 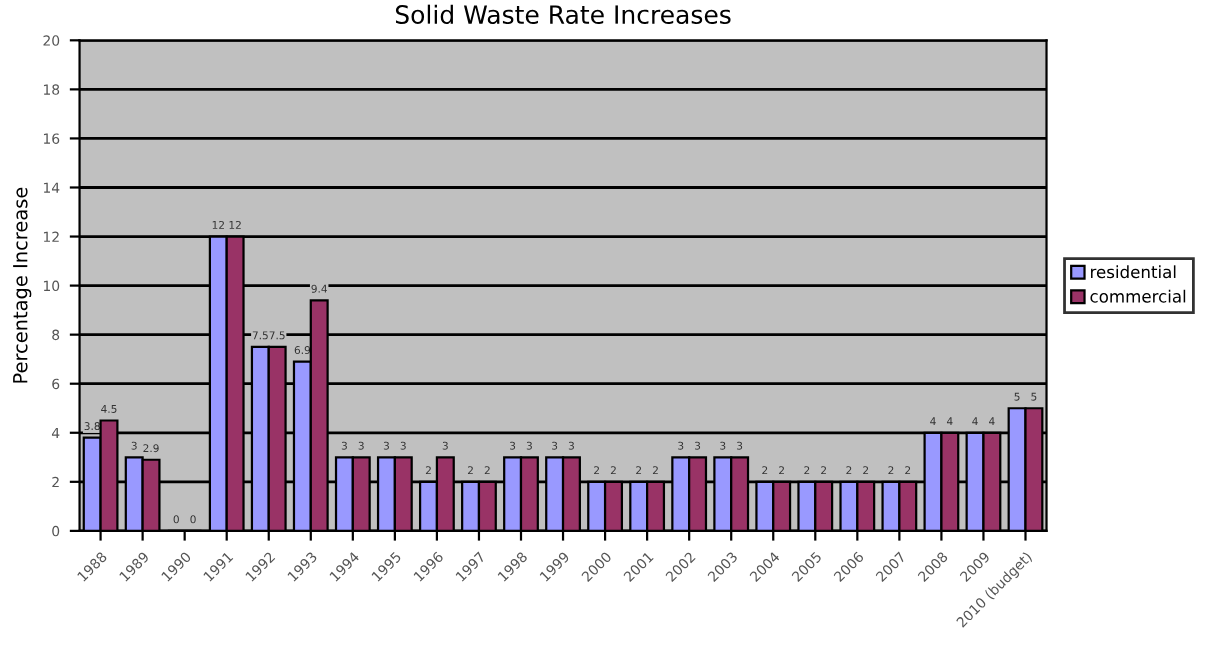 What do you see at coordinates (563, 14) in the screenshot?
I see `chart-title: Solid Waste Rate Increases` at bounding box center [563, 14].